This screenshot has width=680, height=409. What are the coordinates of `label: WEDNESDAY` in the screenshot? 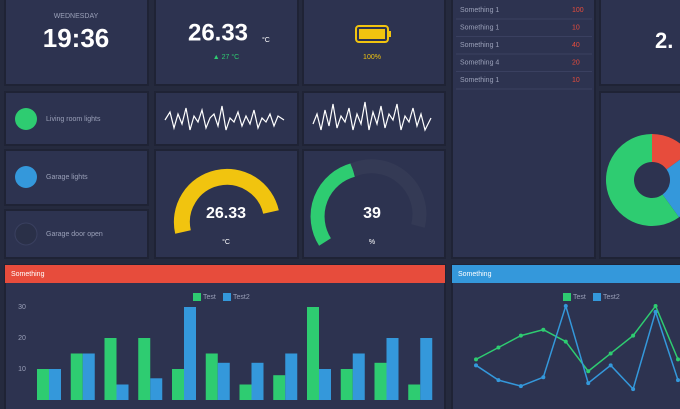 It's located at (76, 16).